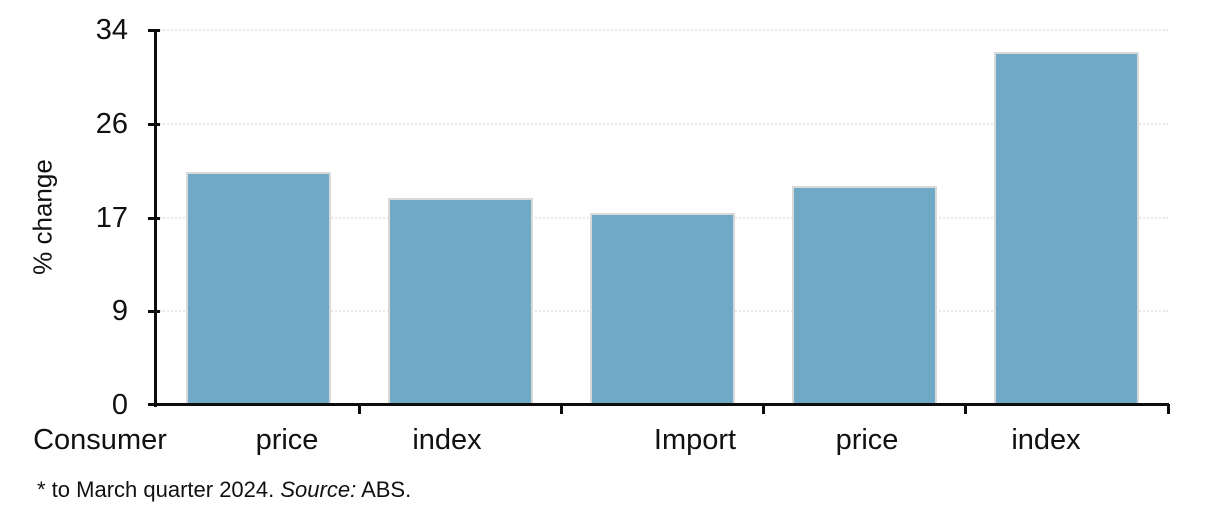 The width and height of the screenshot is (1226, 508). What do you see at coordinates (100, 440) in the screenshot?
I see `x-axis-label: Consumer` at bounding box center [100, 440].